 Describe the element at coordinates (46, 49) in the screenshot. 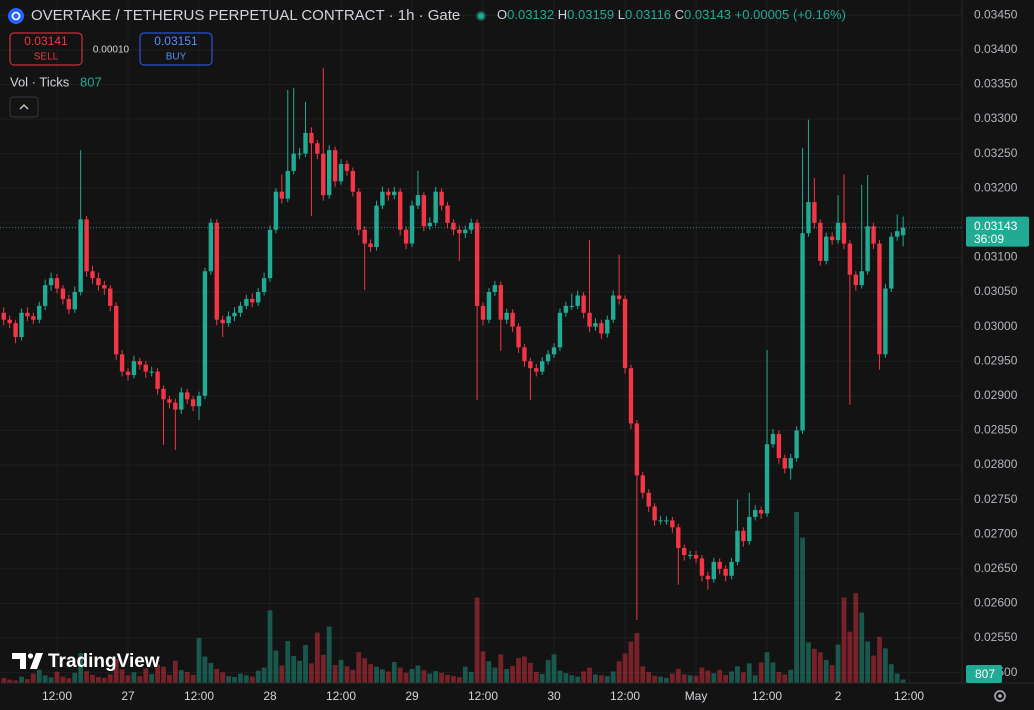

I see `sell-button` at that location.